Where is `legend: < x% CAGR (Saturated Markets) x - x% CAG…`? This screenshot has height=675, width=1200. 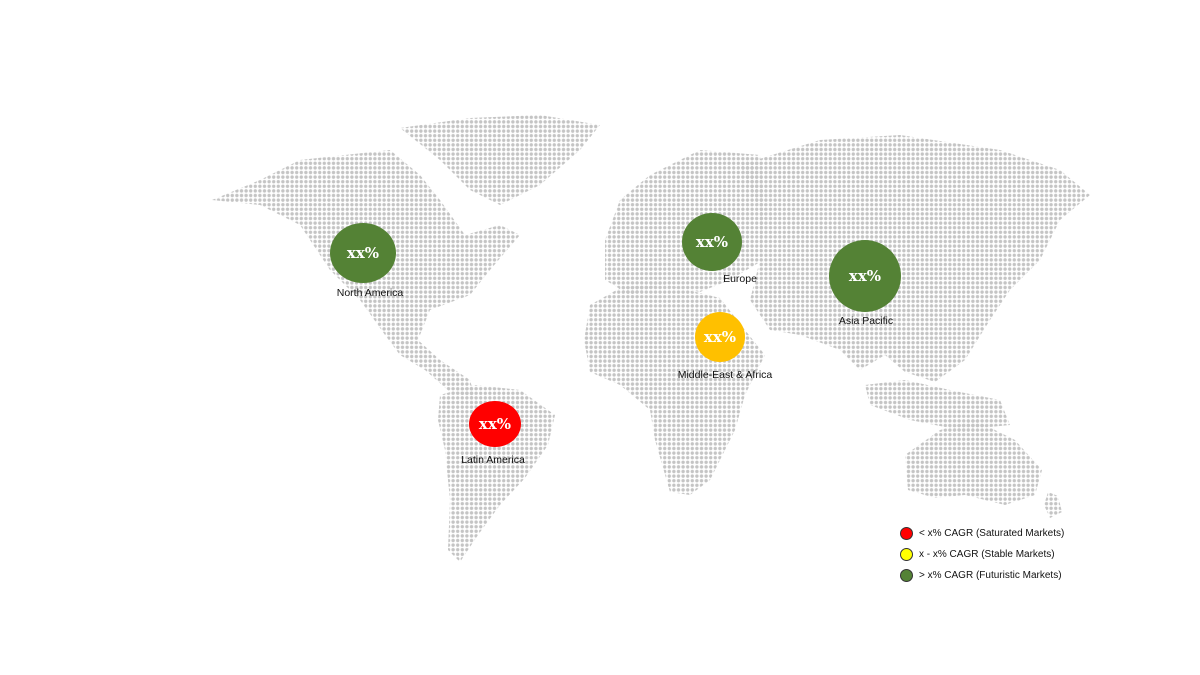 legend: < x% CAGR (Saturated Markets) x - x% CAG… is located at coordinates (982, 554).